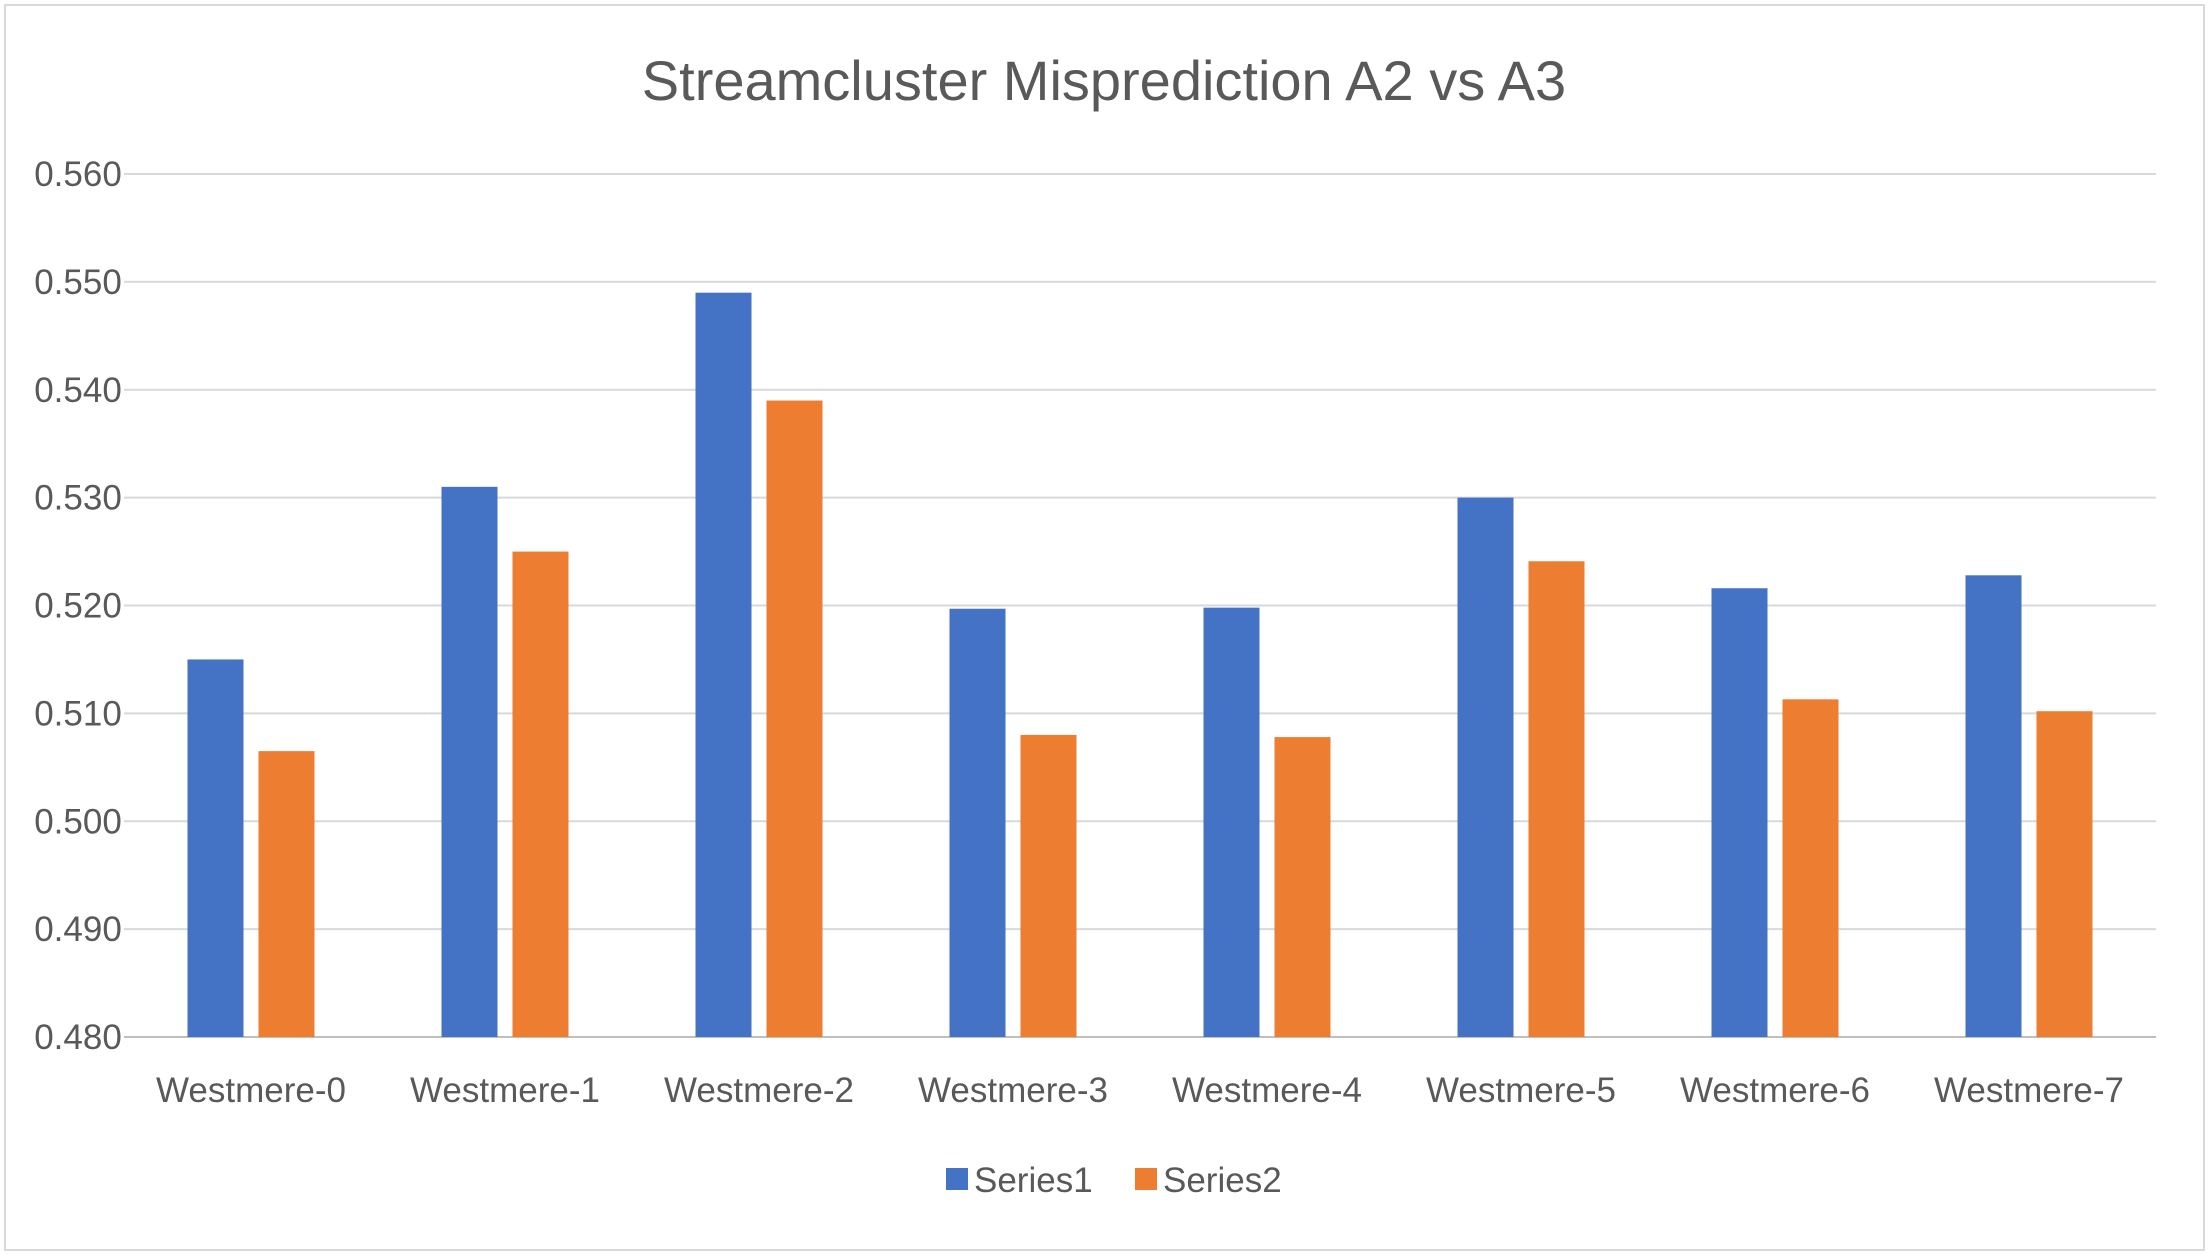 The image size is (2209, 1255). What do you see at coordinates (1114, 1180) in the screenshot?
I see `legend: Series1 Series2` at bounding box center [1114, 1180].